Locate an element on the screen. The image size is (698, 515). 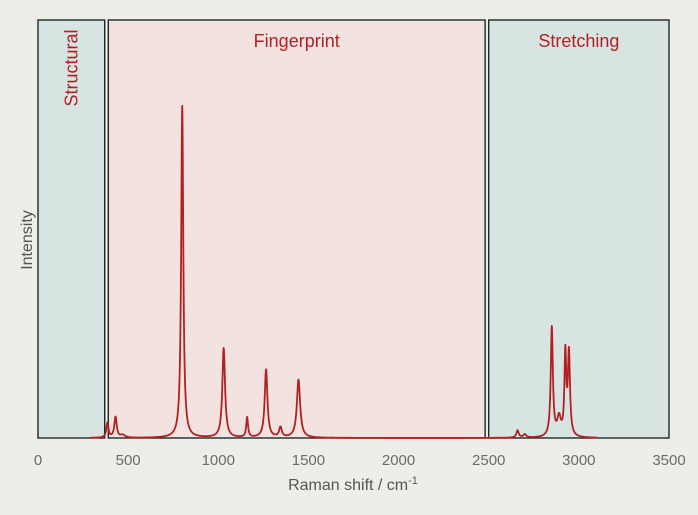
region-structural-border is located at coordinates (71, 229).